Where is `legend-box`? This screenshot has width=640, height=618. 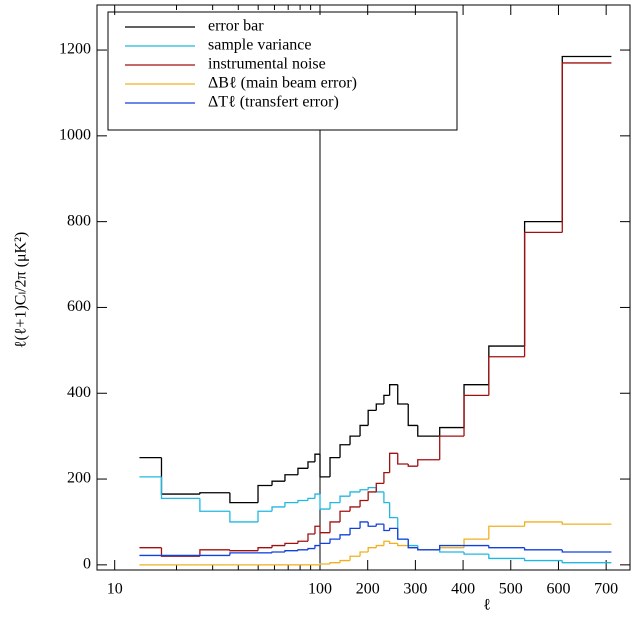
legend-box is located at coordinates (282, 71).